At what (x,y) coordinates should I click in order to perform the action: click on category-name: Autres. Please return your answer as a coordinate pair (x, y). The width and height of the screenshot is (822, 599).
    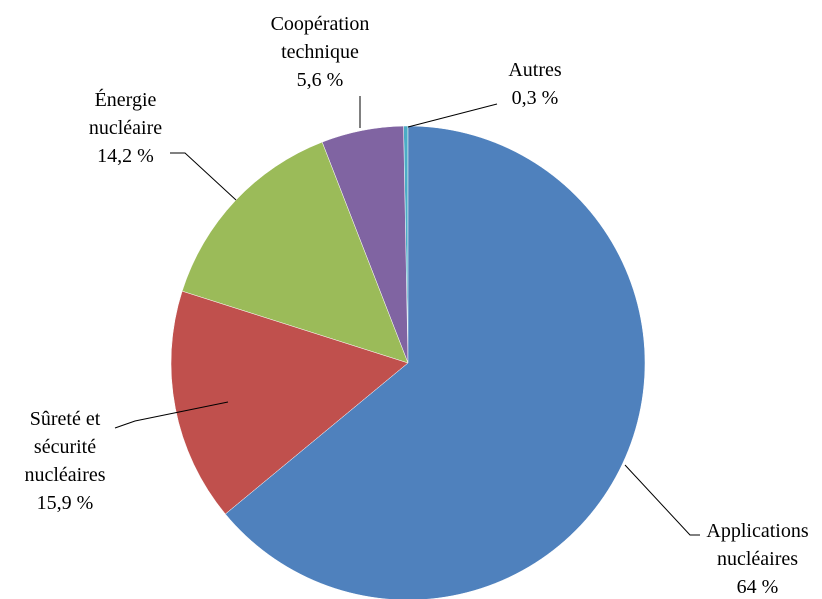
    Looking at the image, I should click on (535, 70).